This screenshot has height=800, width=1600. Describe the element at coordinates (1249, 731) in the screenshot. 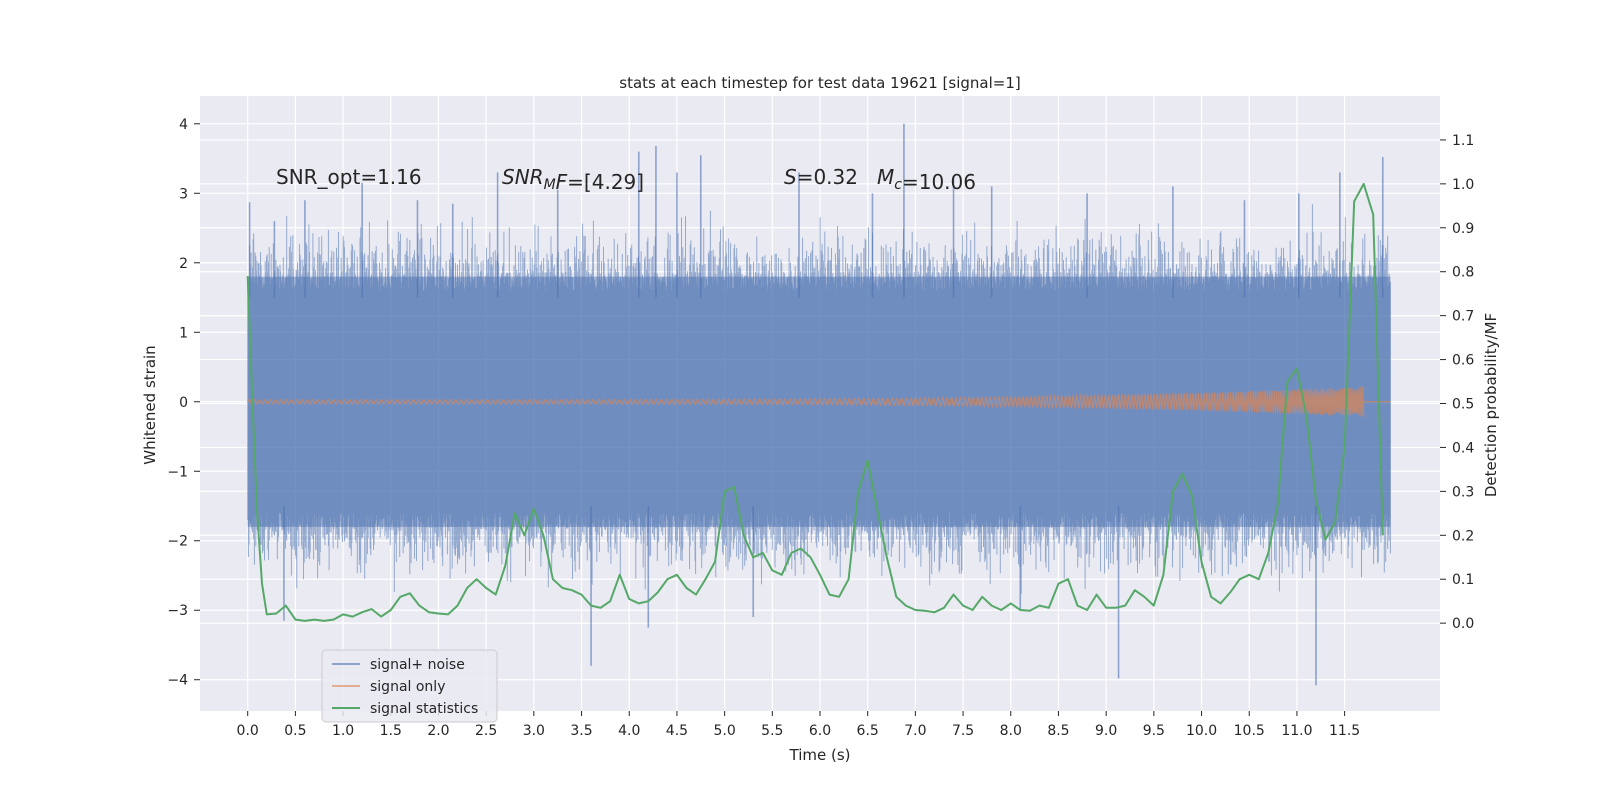

I see `x-tick-label: 10.5` at that location.